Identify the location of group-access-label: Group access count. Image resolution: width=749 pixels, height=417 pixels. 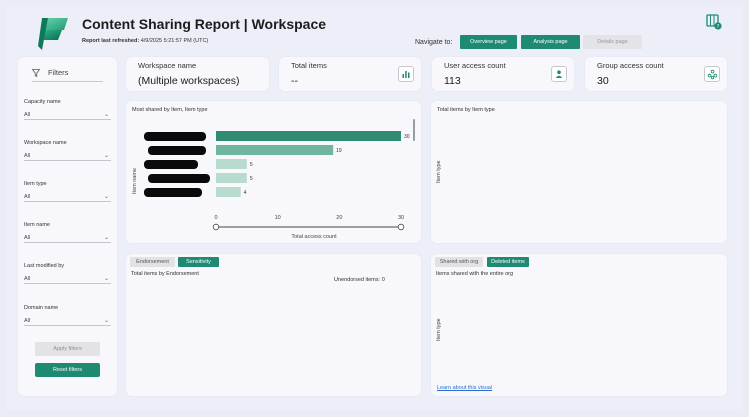
(630, 65).